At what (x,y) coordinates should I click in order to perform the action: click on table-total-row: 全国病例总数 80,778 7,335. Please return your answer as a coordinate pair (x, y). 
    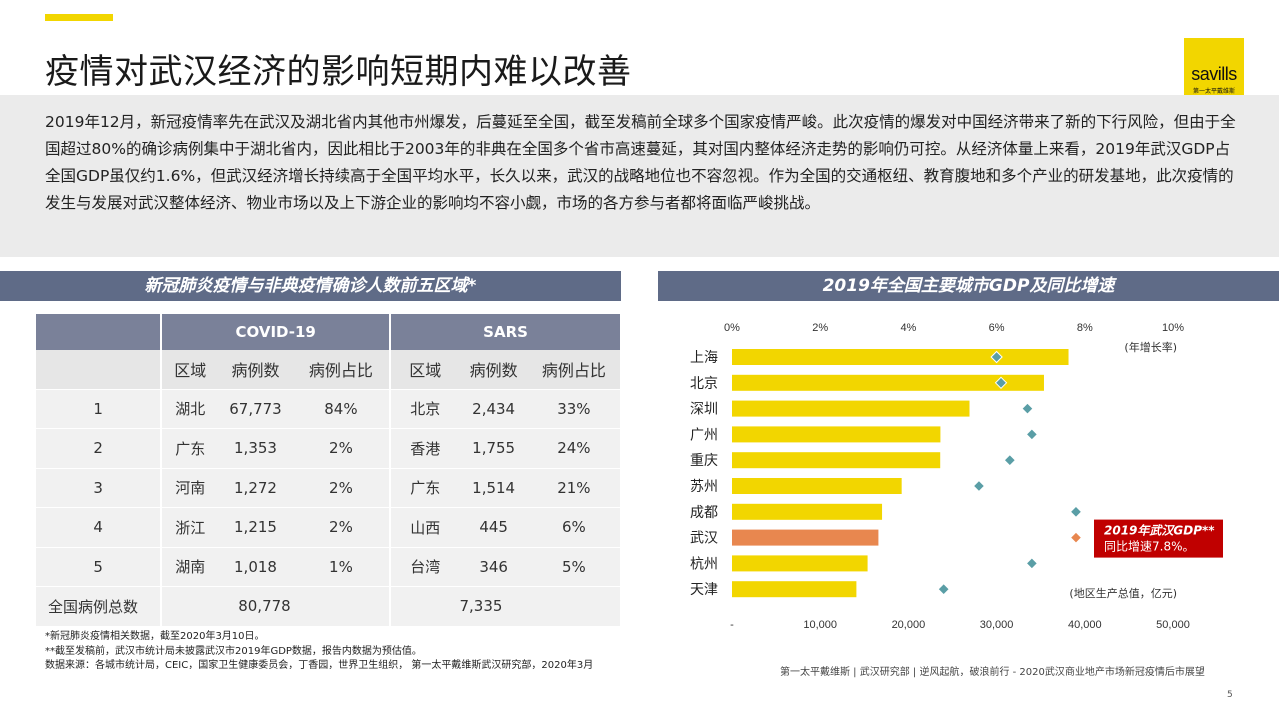
    Looking at the image, I should click on (328, 606).